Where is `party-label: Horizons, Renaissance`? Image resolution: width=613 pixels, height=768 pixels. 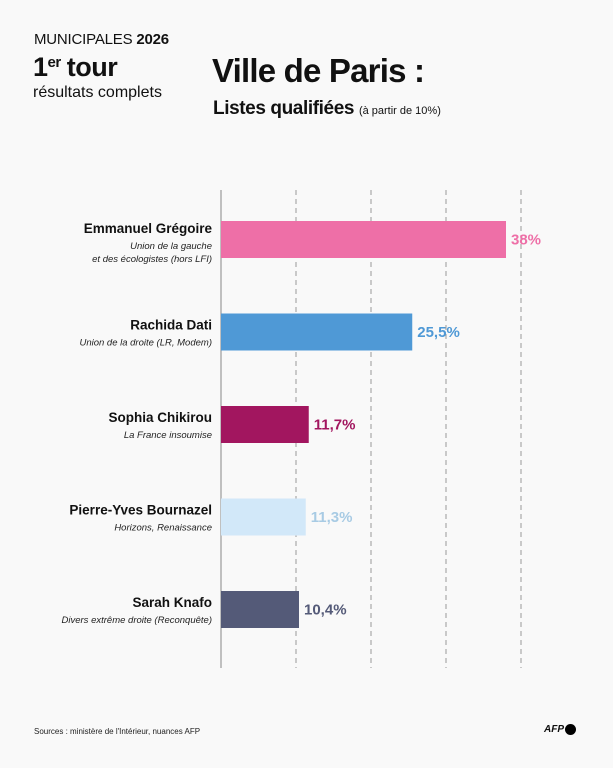 party-label: Horizons, Renaissance is located at coordinates (163, 528).